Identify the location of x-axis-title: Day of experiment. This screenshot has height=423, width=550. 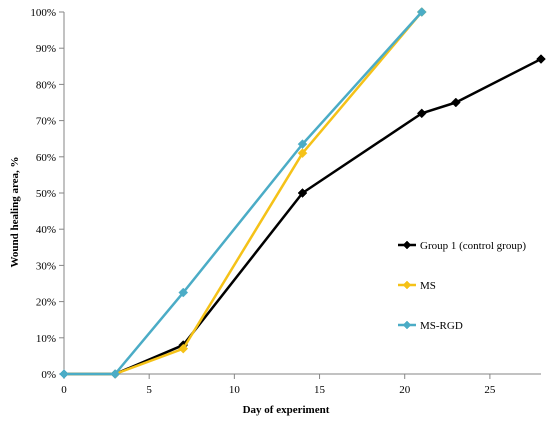
(286, 410).